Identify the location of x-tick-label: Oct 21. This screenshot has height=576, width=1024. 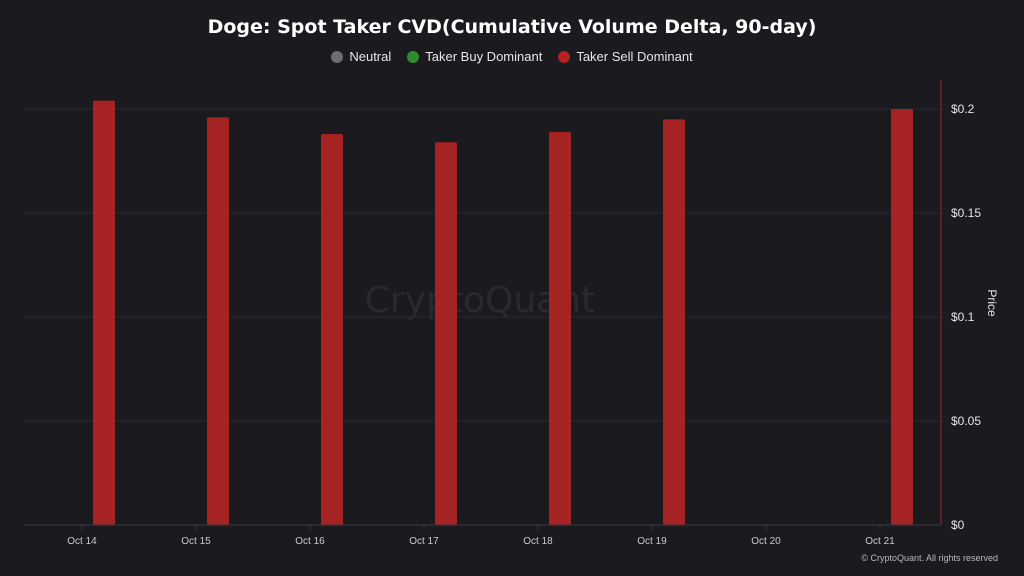
(880, 541).